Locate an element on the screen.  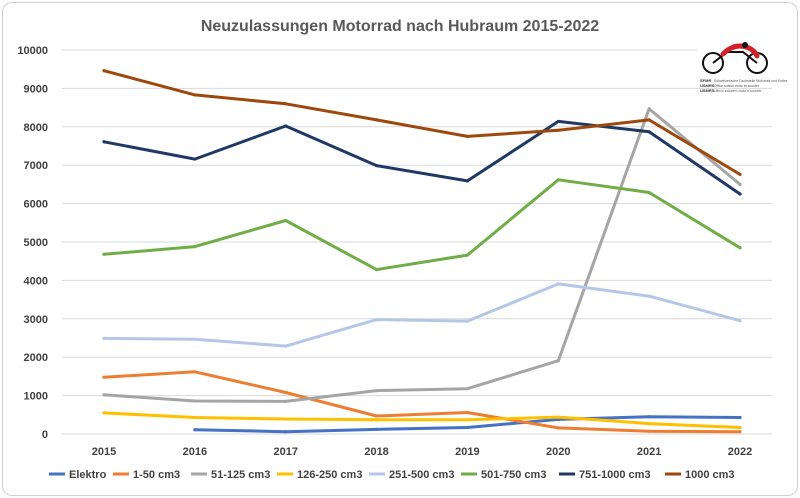
y-tick-label: 9000 is located at coordinates (36, 89).